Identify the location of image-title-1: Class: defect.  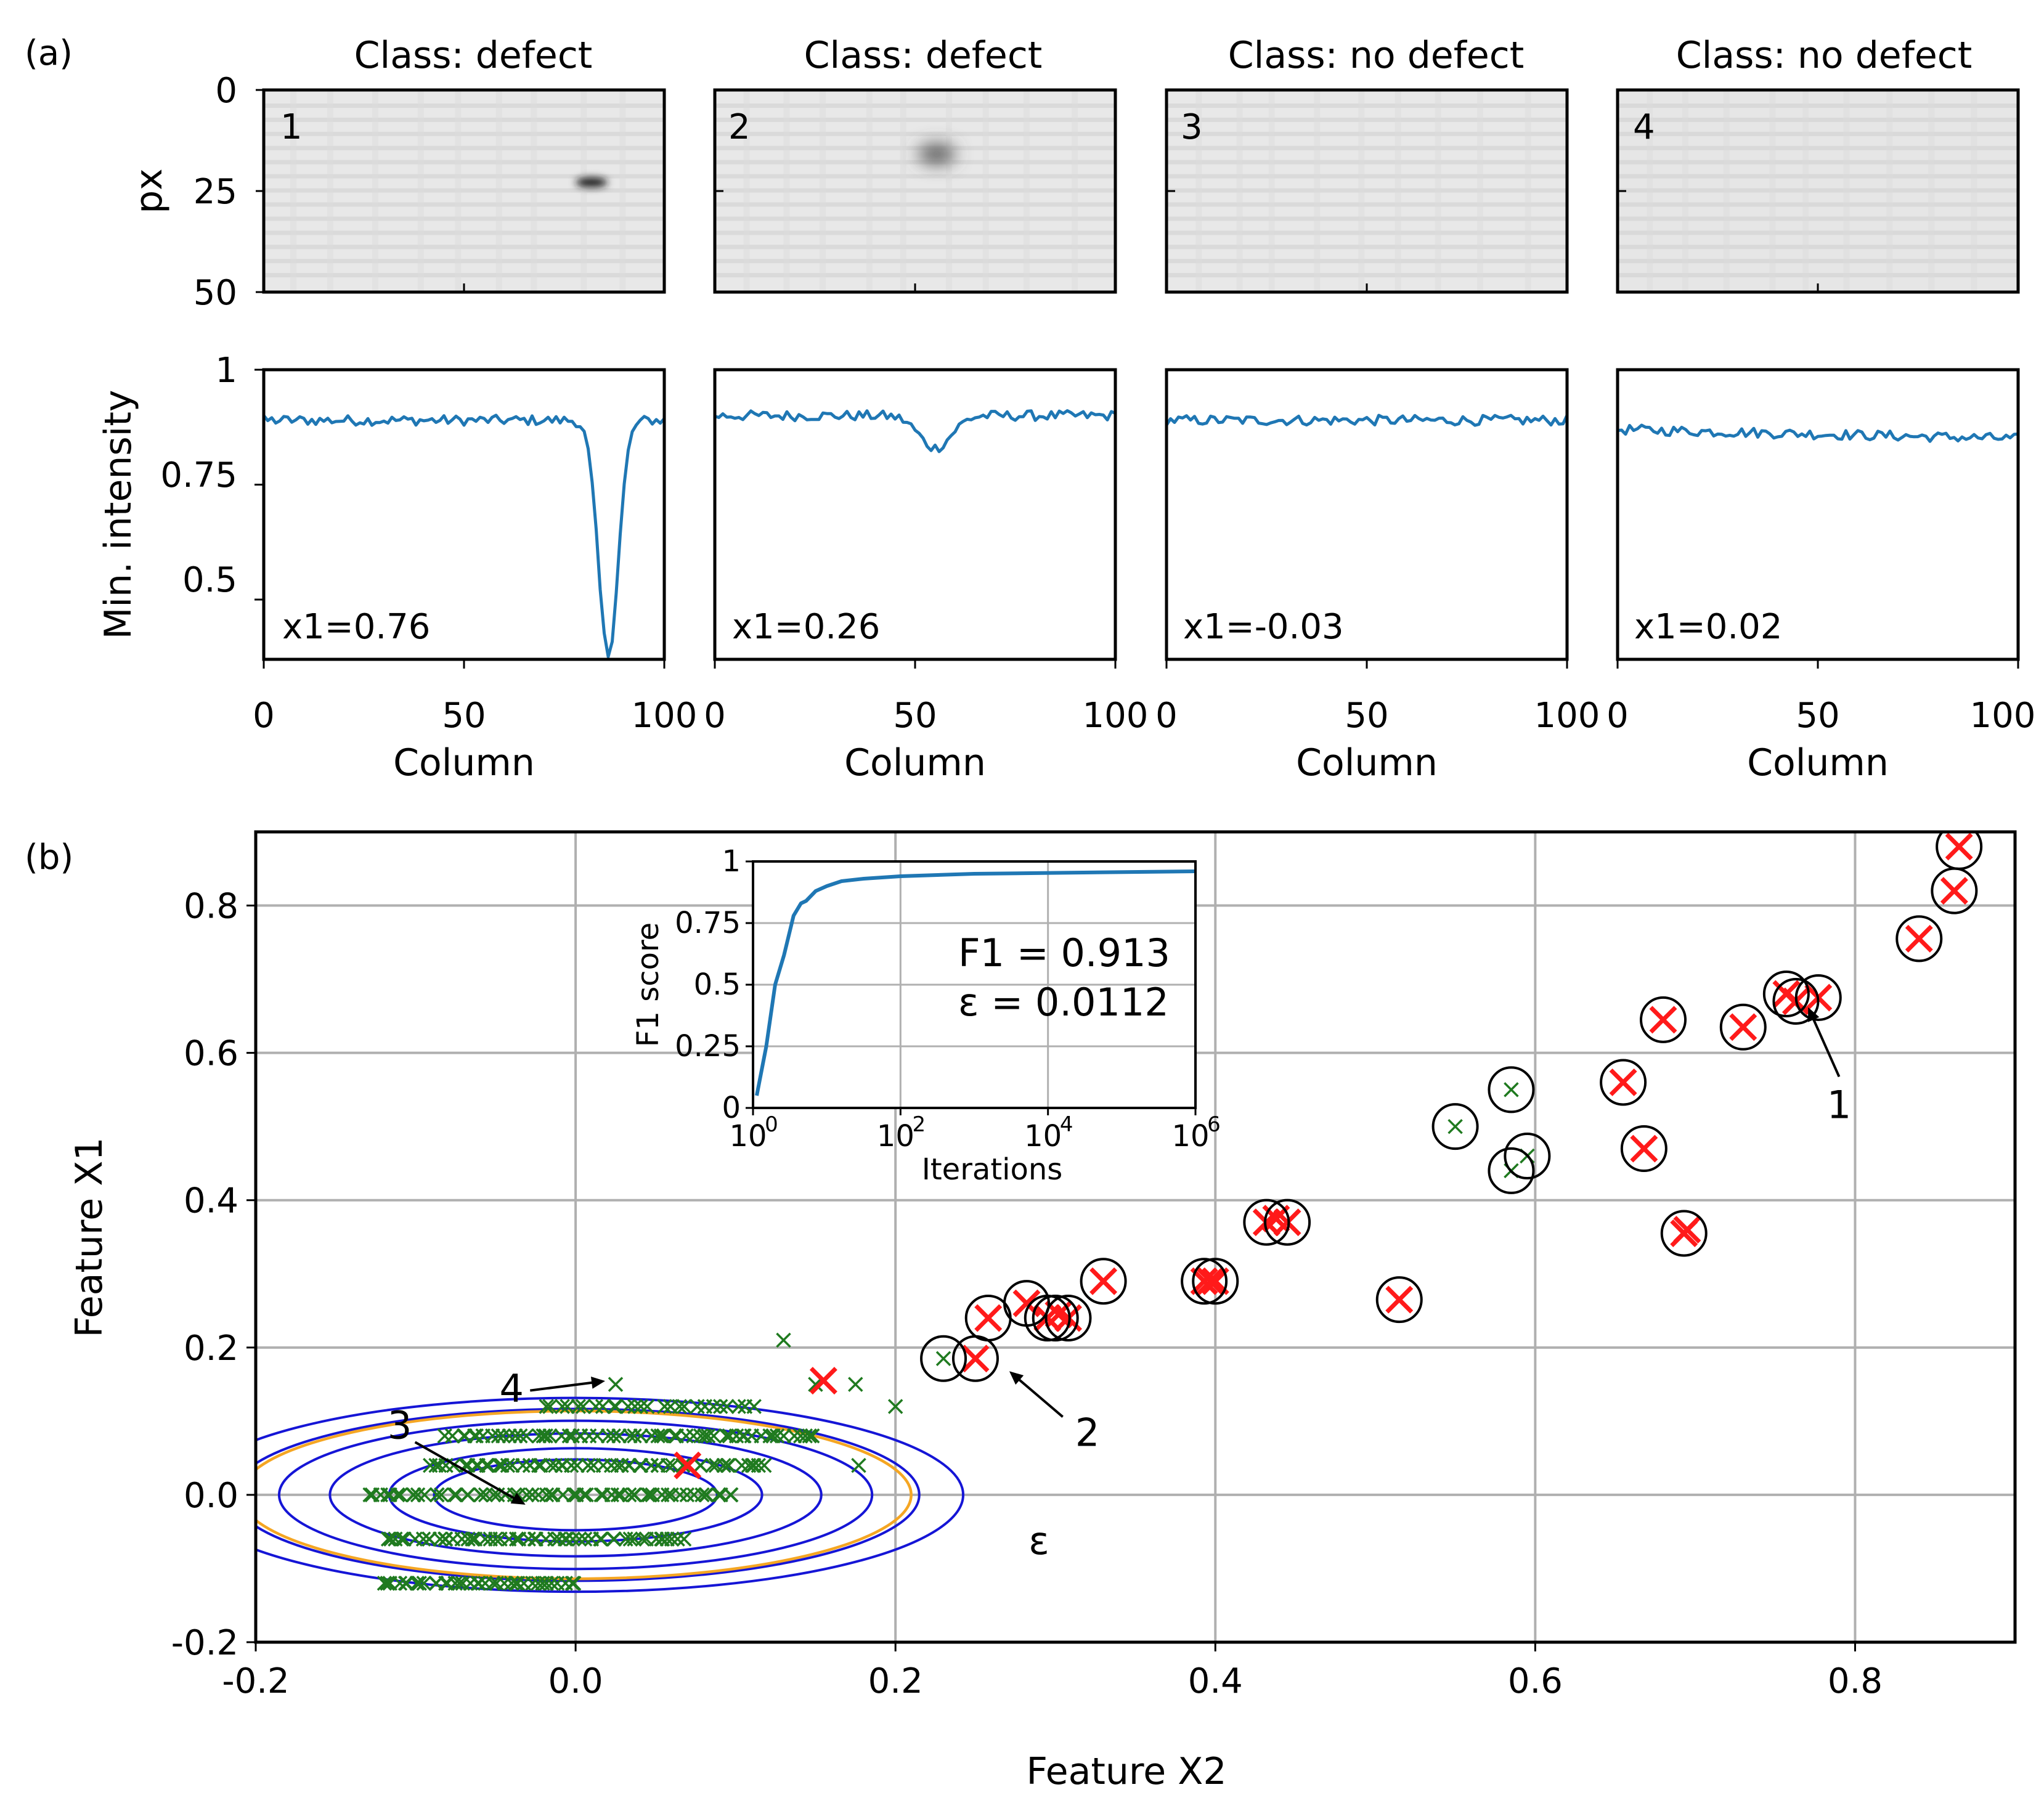
(474, 56).